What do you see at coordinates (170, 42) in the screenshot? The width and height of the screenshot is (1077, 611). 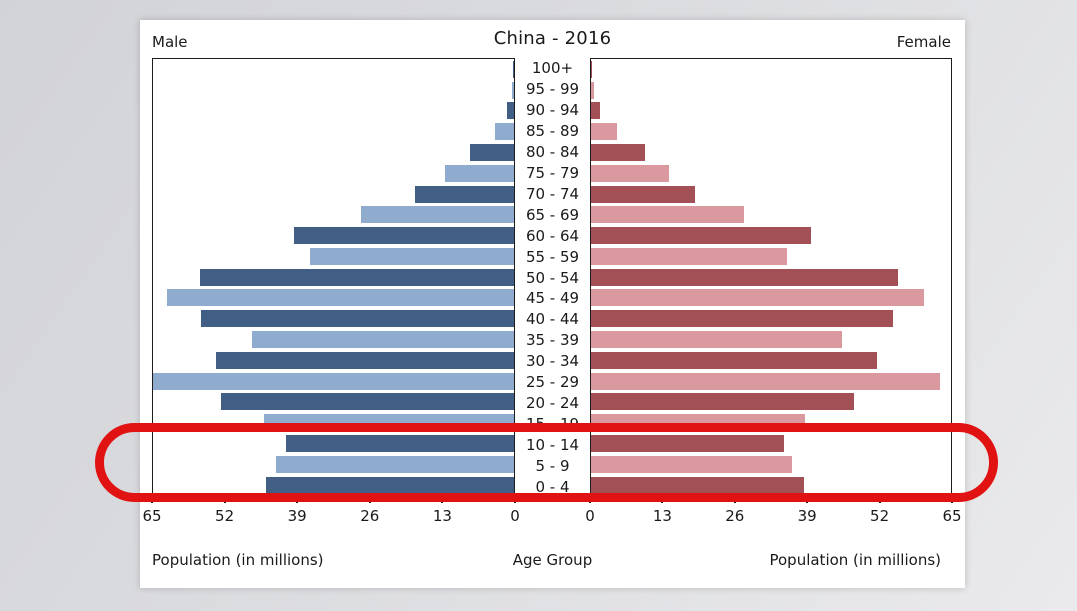 I see `male-header-label: Male` at bounding box center [170, 42].